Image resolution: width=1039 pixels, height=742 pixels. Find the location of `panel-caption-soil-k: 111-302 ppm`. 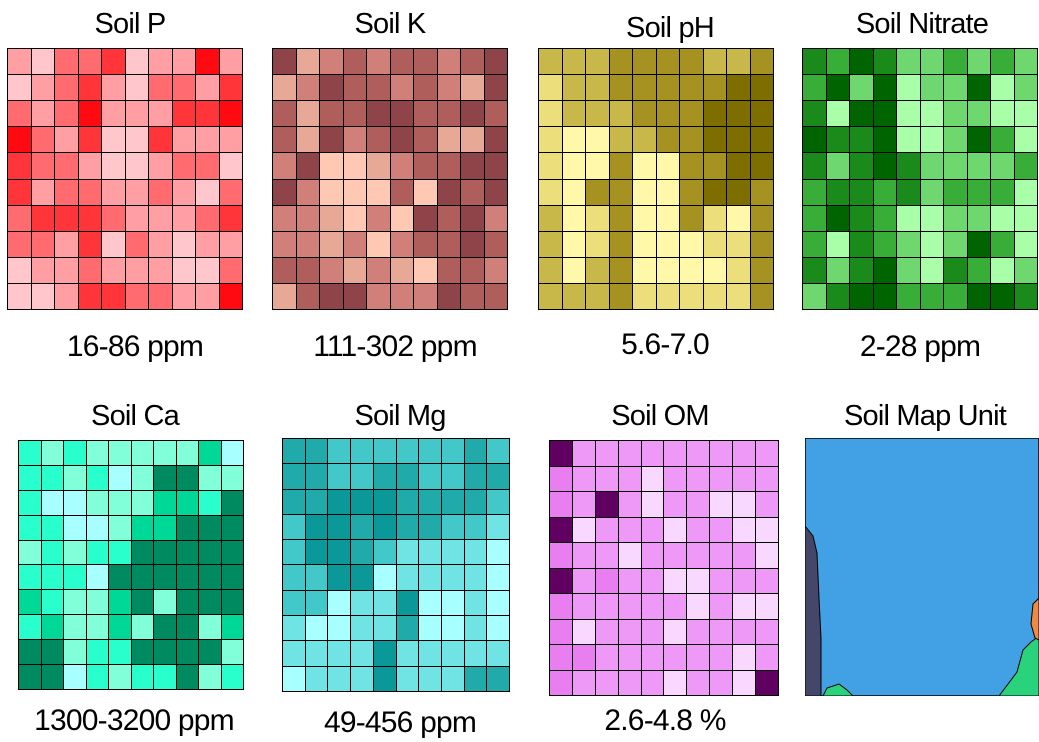

panel-caption-soil-k: 111-302 ppm is located at coordinates (395, 346).